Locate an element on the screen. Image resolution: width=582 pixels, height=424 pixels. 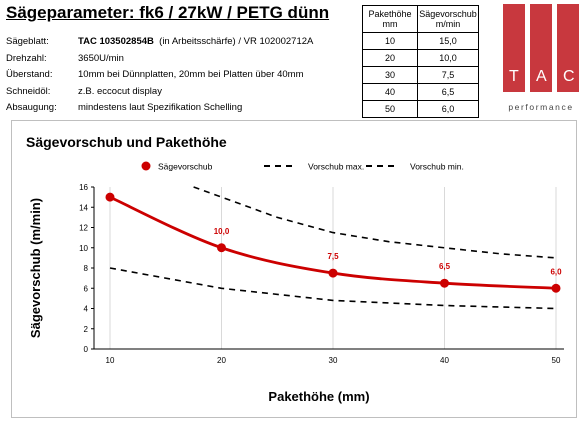
parameter-value: mindestens laut Spezifikation Schelling is located at coordinates (160, 108).